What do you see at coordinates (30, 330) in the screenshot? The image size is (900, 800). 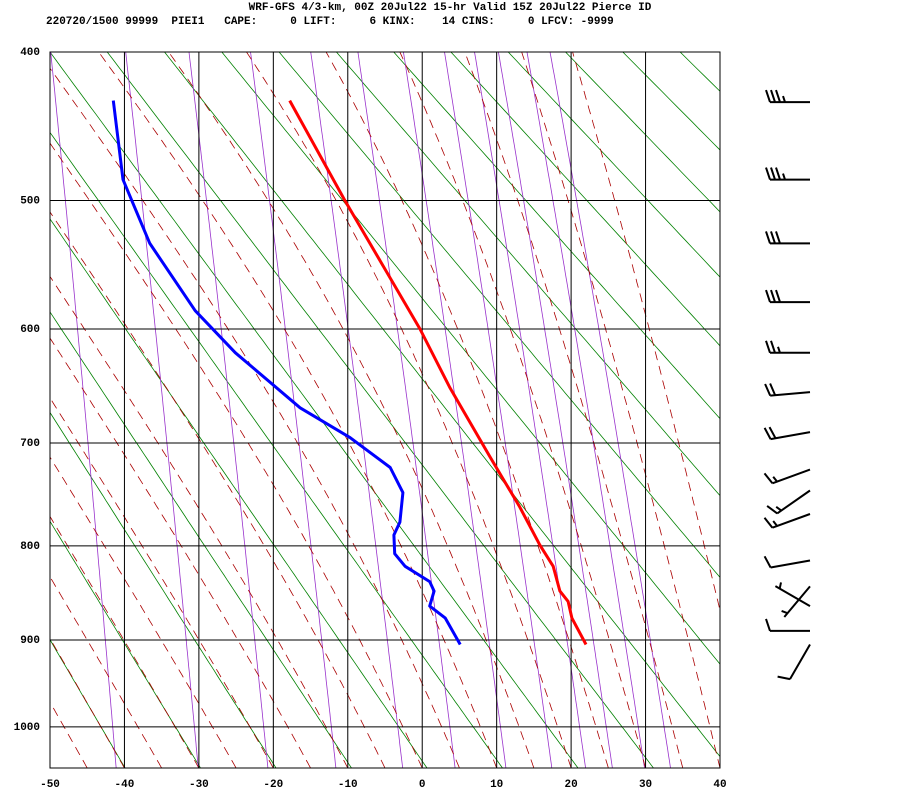 I see `y-tick-label: 600` at bounding box center [30, 330].